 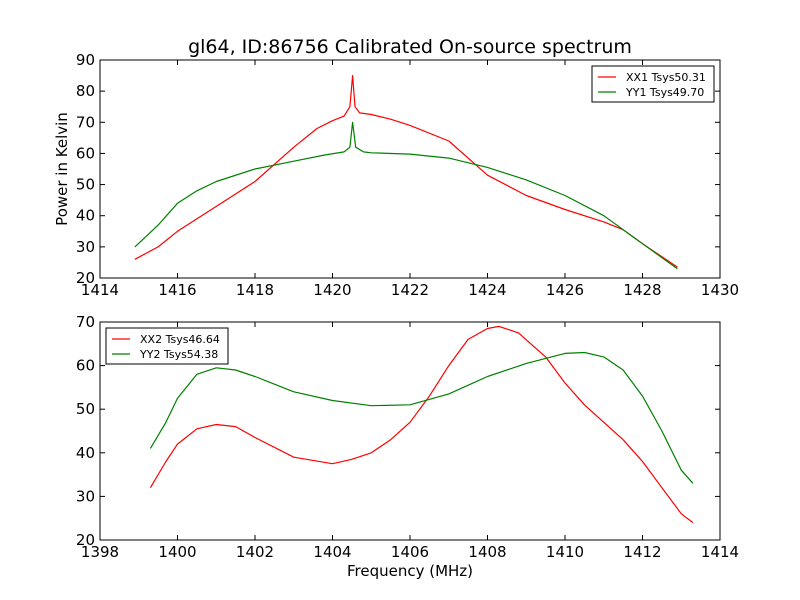 I want to click on legend-entry: XX1 Tsys50.31, so click(x=666, y=77).